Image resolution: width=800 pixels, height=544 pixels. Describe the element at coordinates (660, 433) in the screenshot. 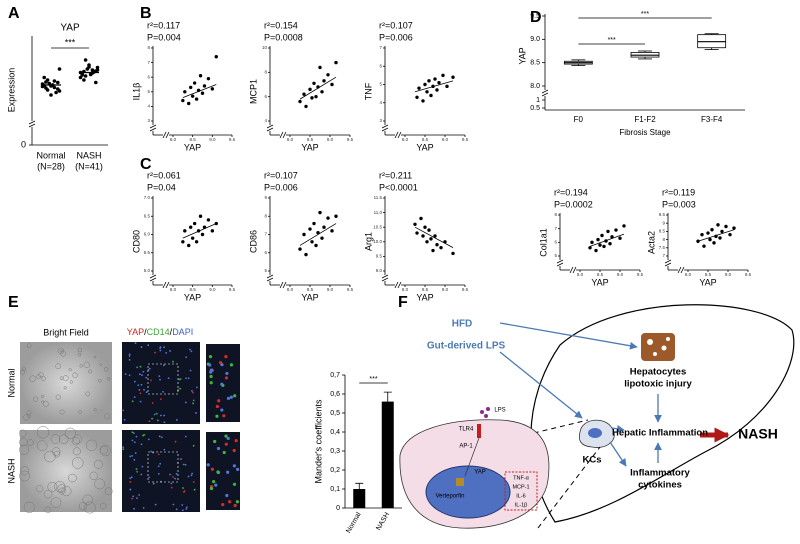

I see `inflammation-label: Hepatic Inflammation` at that location.